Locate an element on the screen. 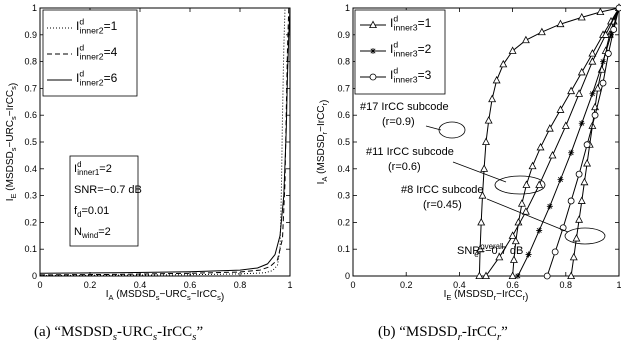 The height and width of the screenshot is (354, 621). x-axis-label-b: IE (MSDSDr−IrCCr) is located at coordinates (486, 296).